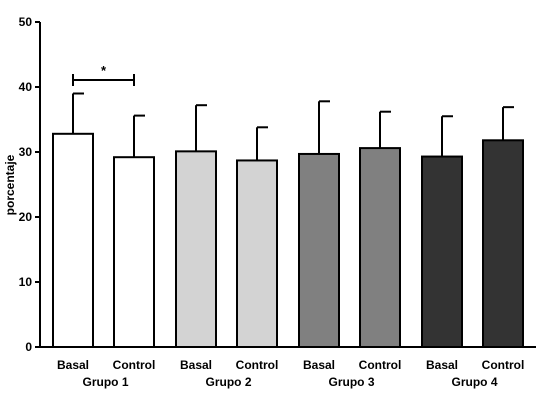 The height and width of the screenshot is (400, 560). I want to click on y-axis-label: porcentaje, so click(10, 184).